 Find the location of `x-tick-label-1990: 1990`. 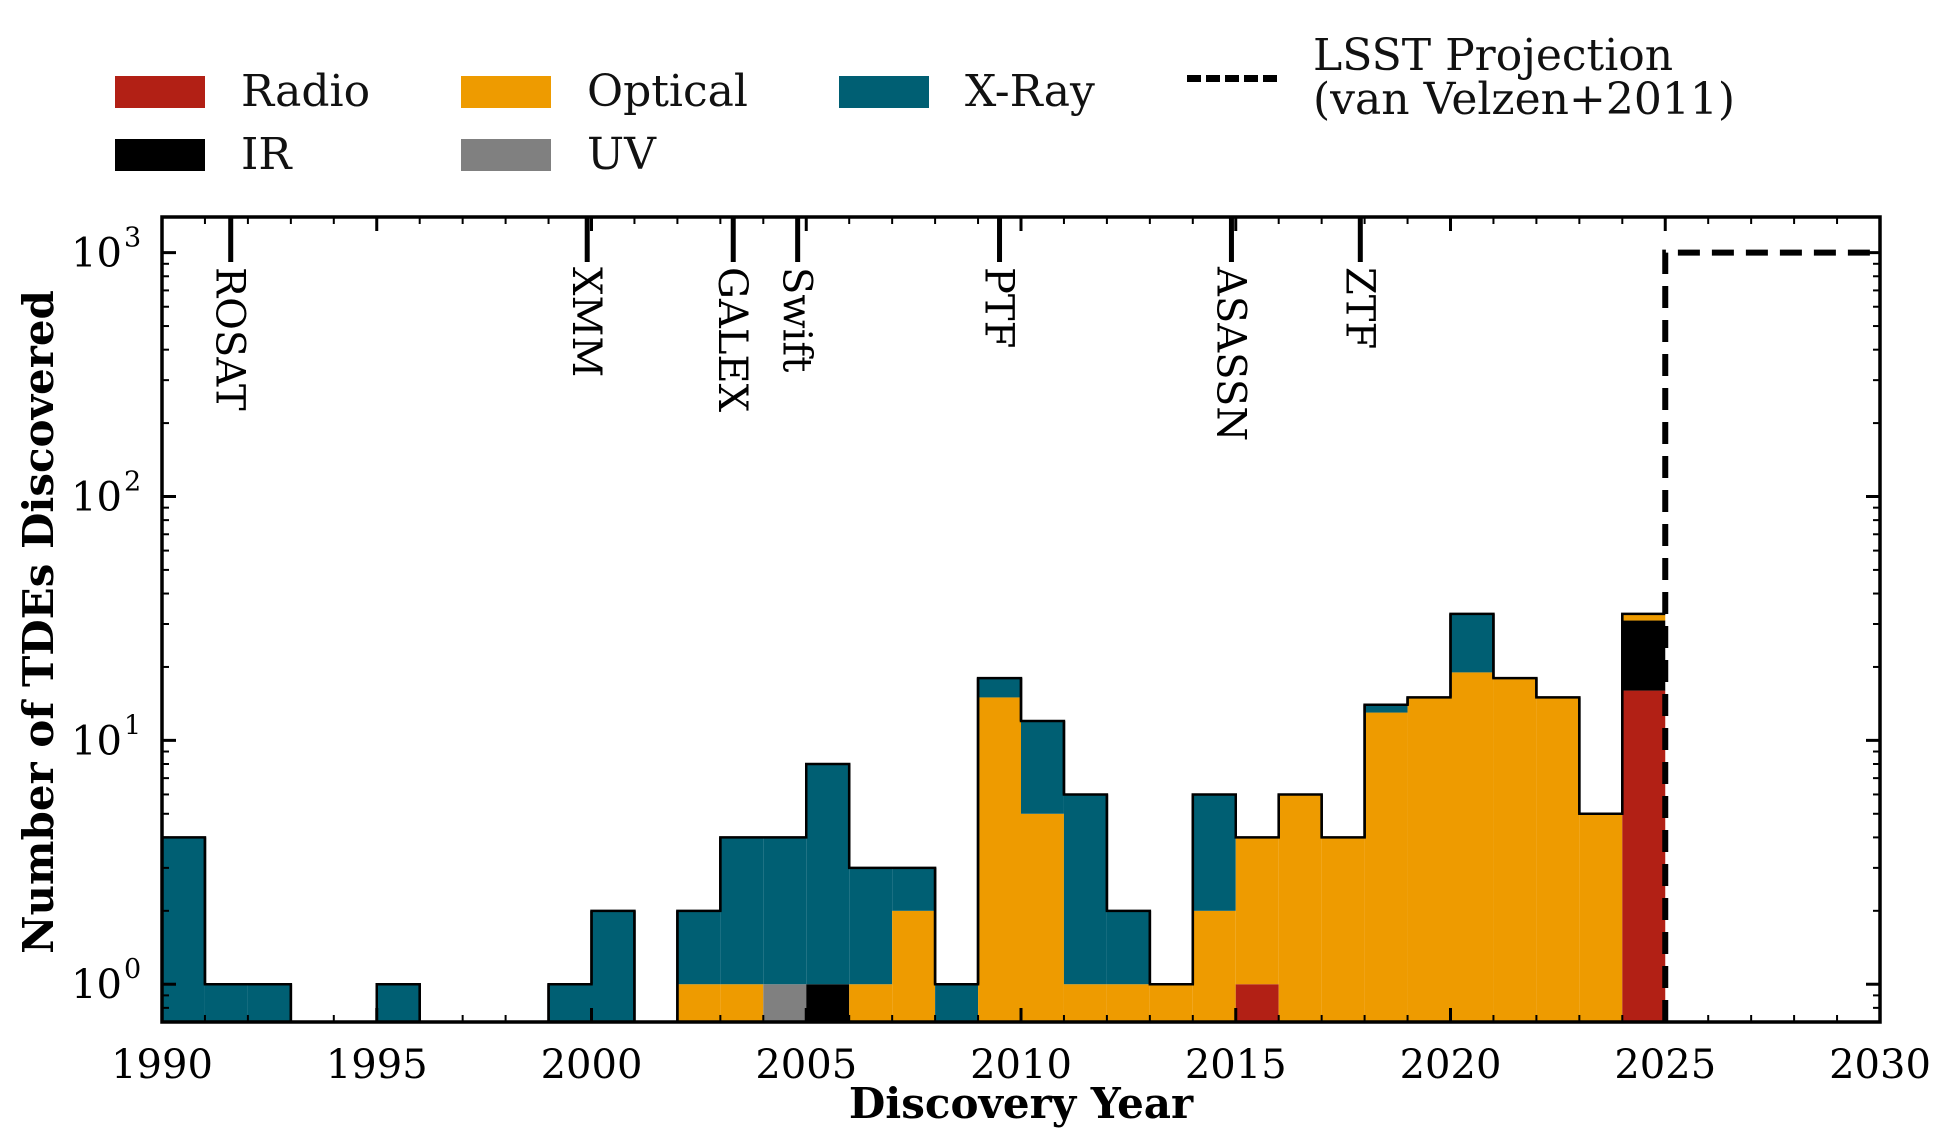

x-tick-label-1990: 1990 is located at coordinates (162, 1065).